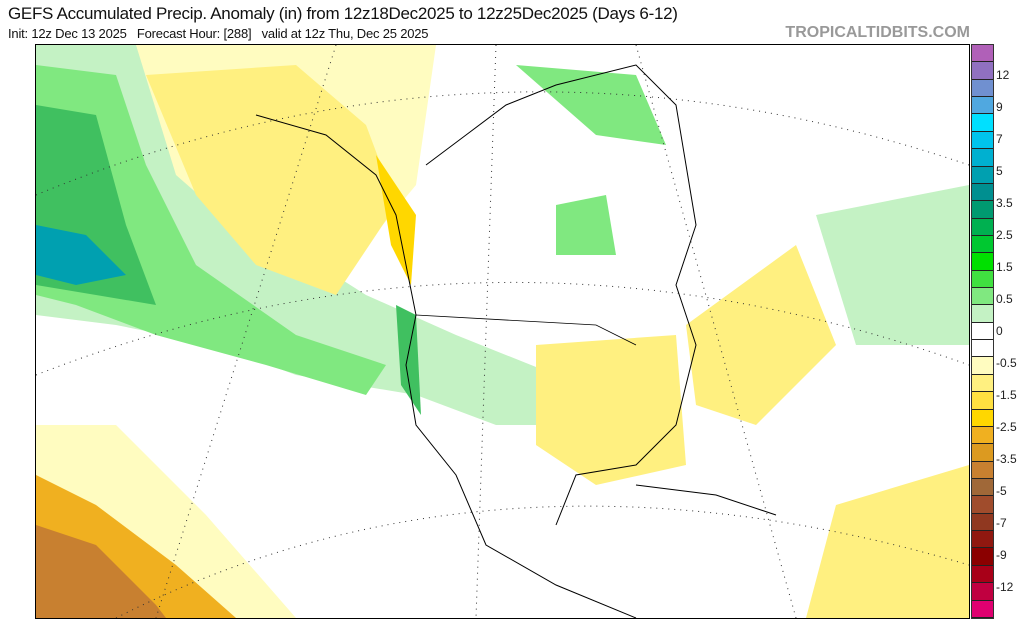 This screenshot has height=638, width=1024. Describe the element at coordinates (1001, 555) in the screenshot. I see `colorbar-label: -9` at that location.